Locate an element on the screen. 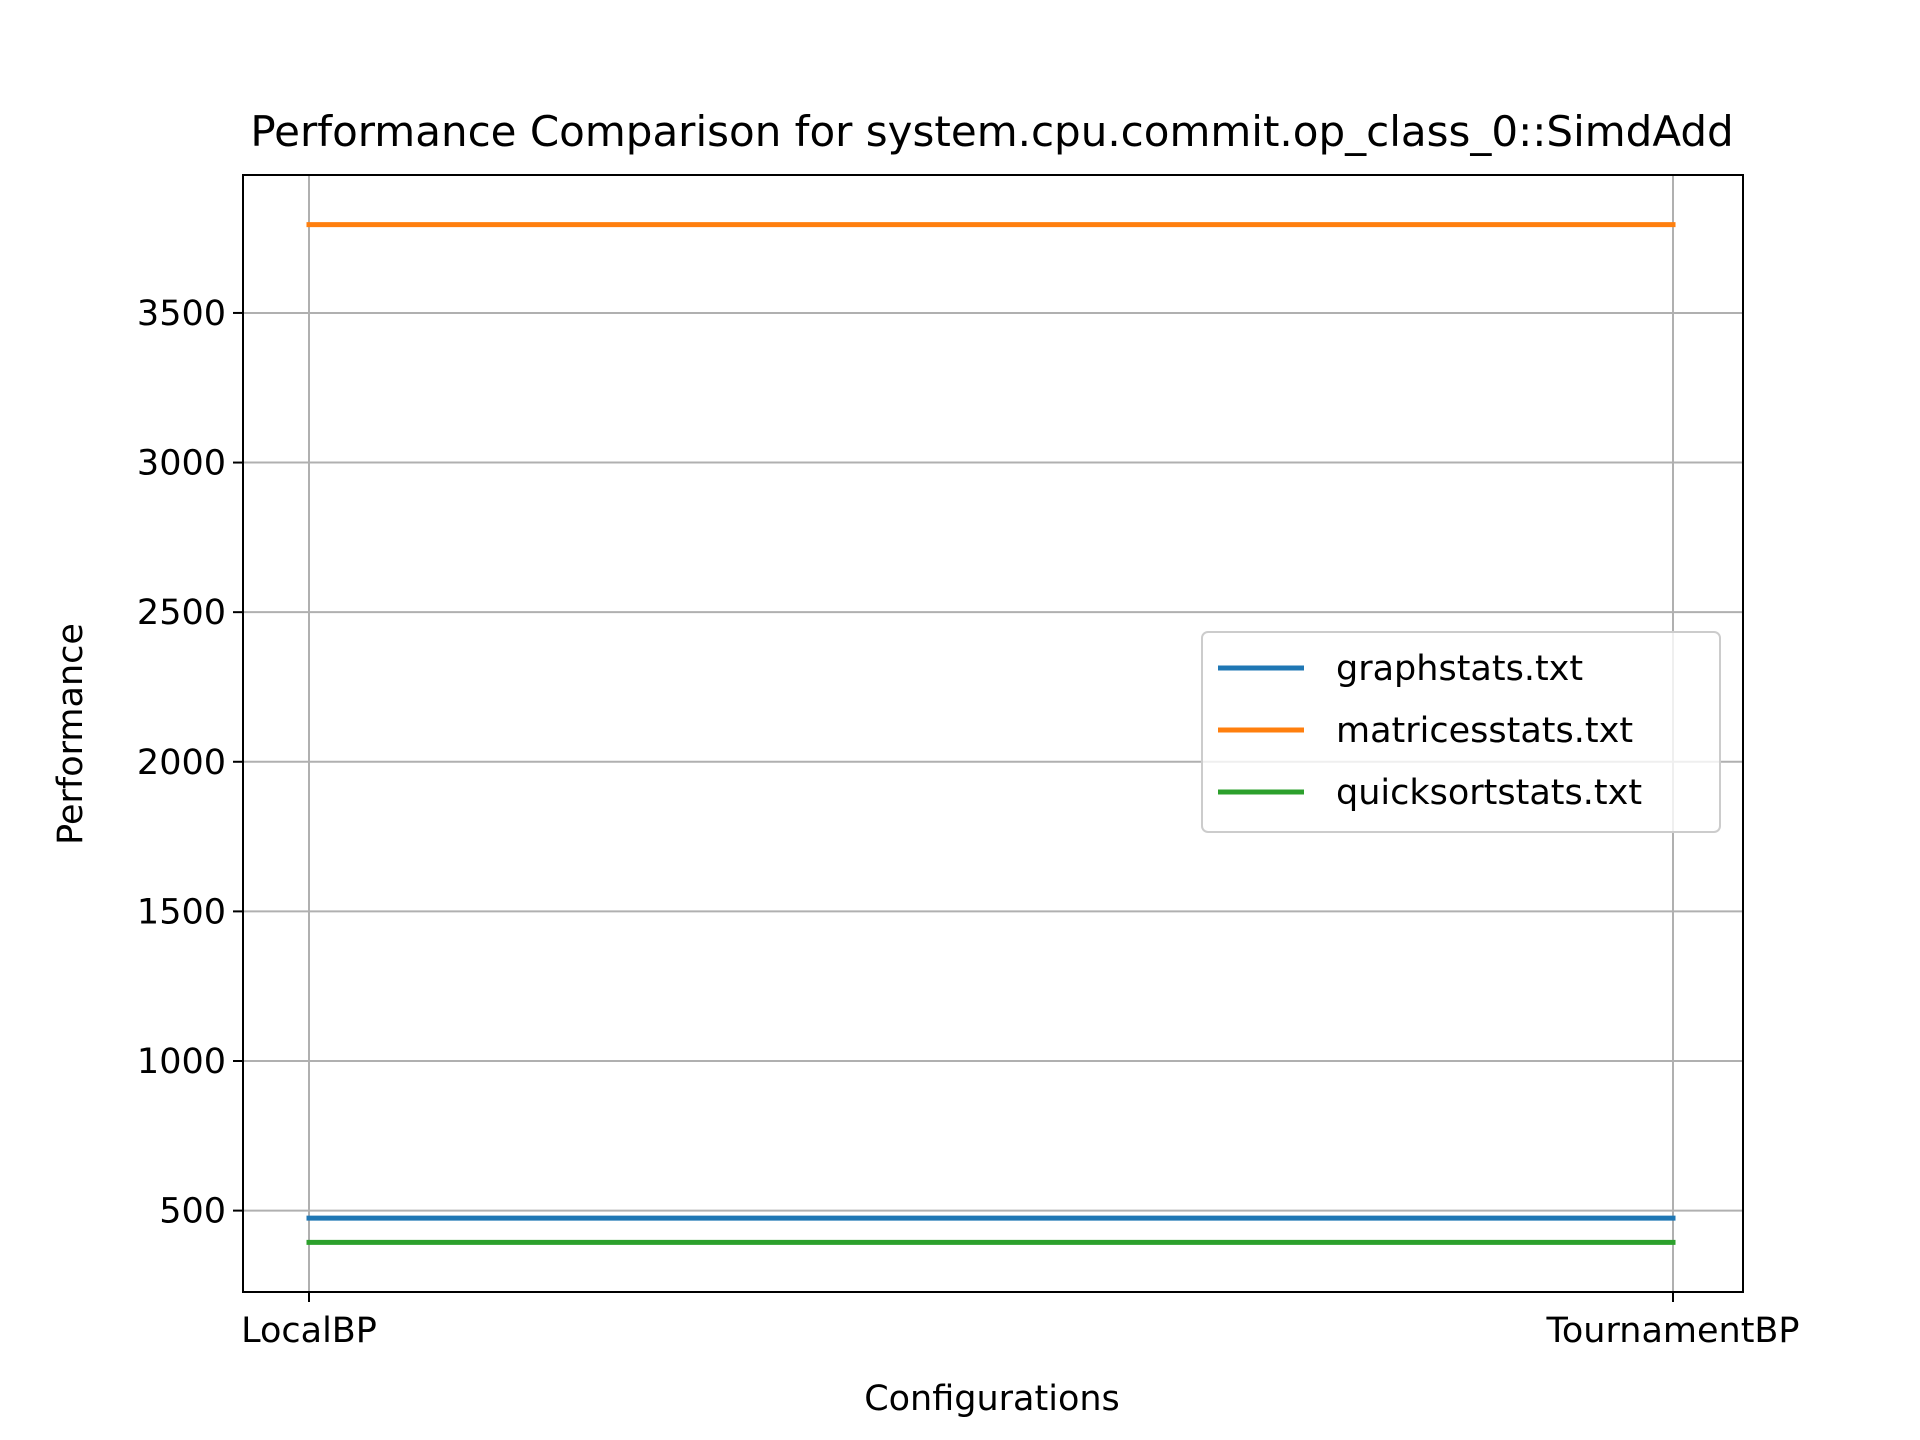  y-tick-label: 2500 is located at coordinates (181, 613).